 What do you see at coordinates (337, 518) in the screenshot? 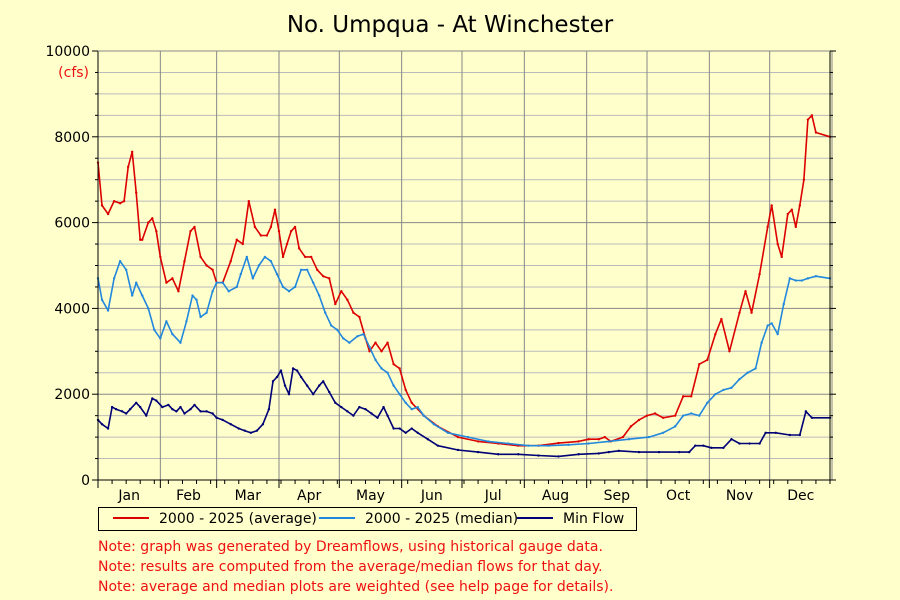
I see `legend-swatch-median` at bounding box center [337, 518].